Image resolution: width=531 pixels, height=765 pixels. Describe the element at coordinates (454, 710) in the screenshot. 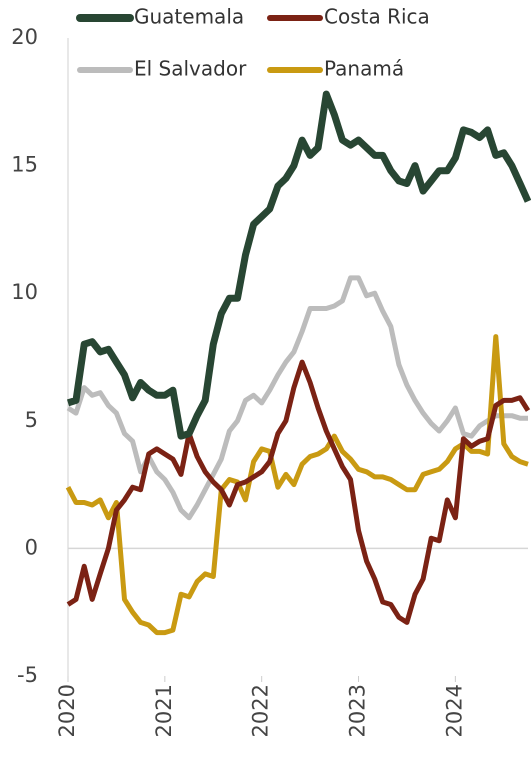

I see `x-tick-label: 2024` at that location.